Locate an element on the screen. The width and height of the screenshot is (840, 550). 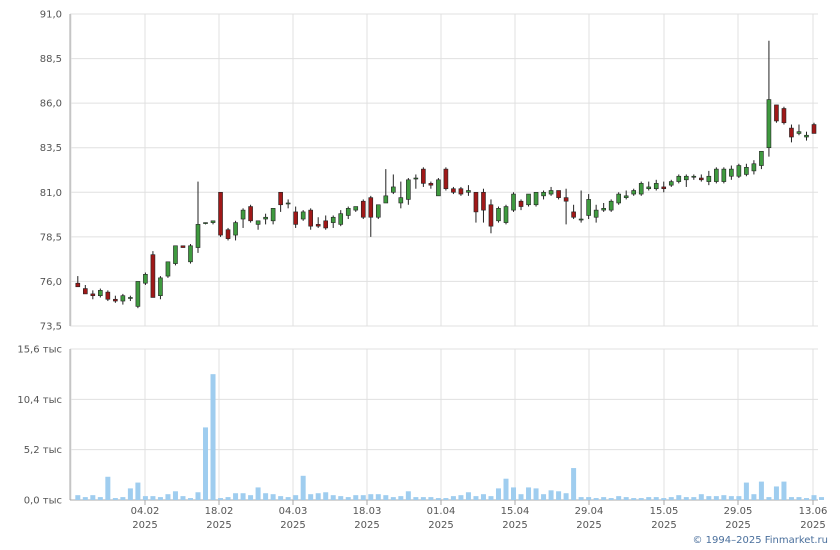
price-y-tick-label: 78,5 is located at coordinates (51, 237).